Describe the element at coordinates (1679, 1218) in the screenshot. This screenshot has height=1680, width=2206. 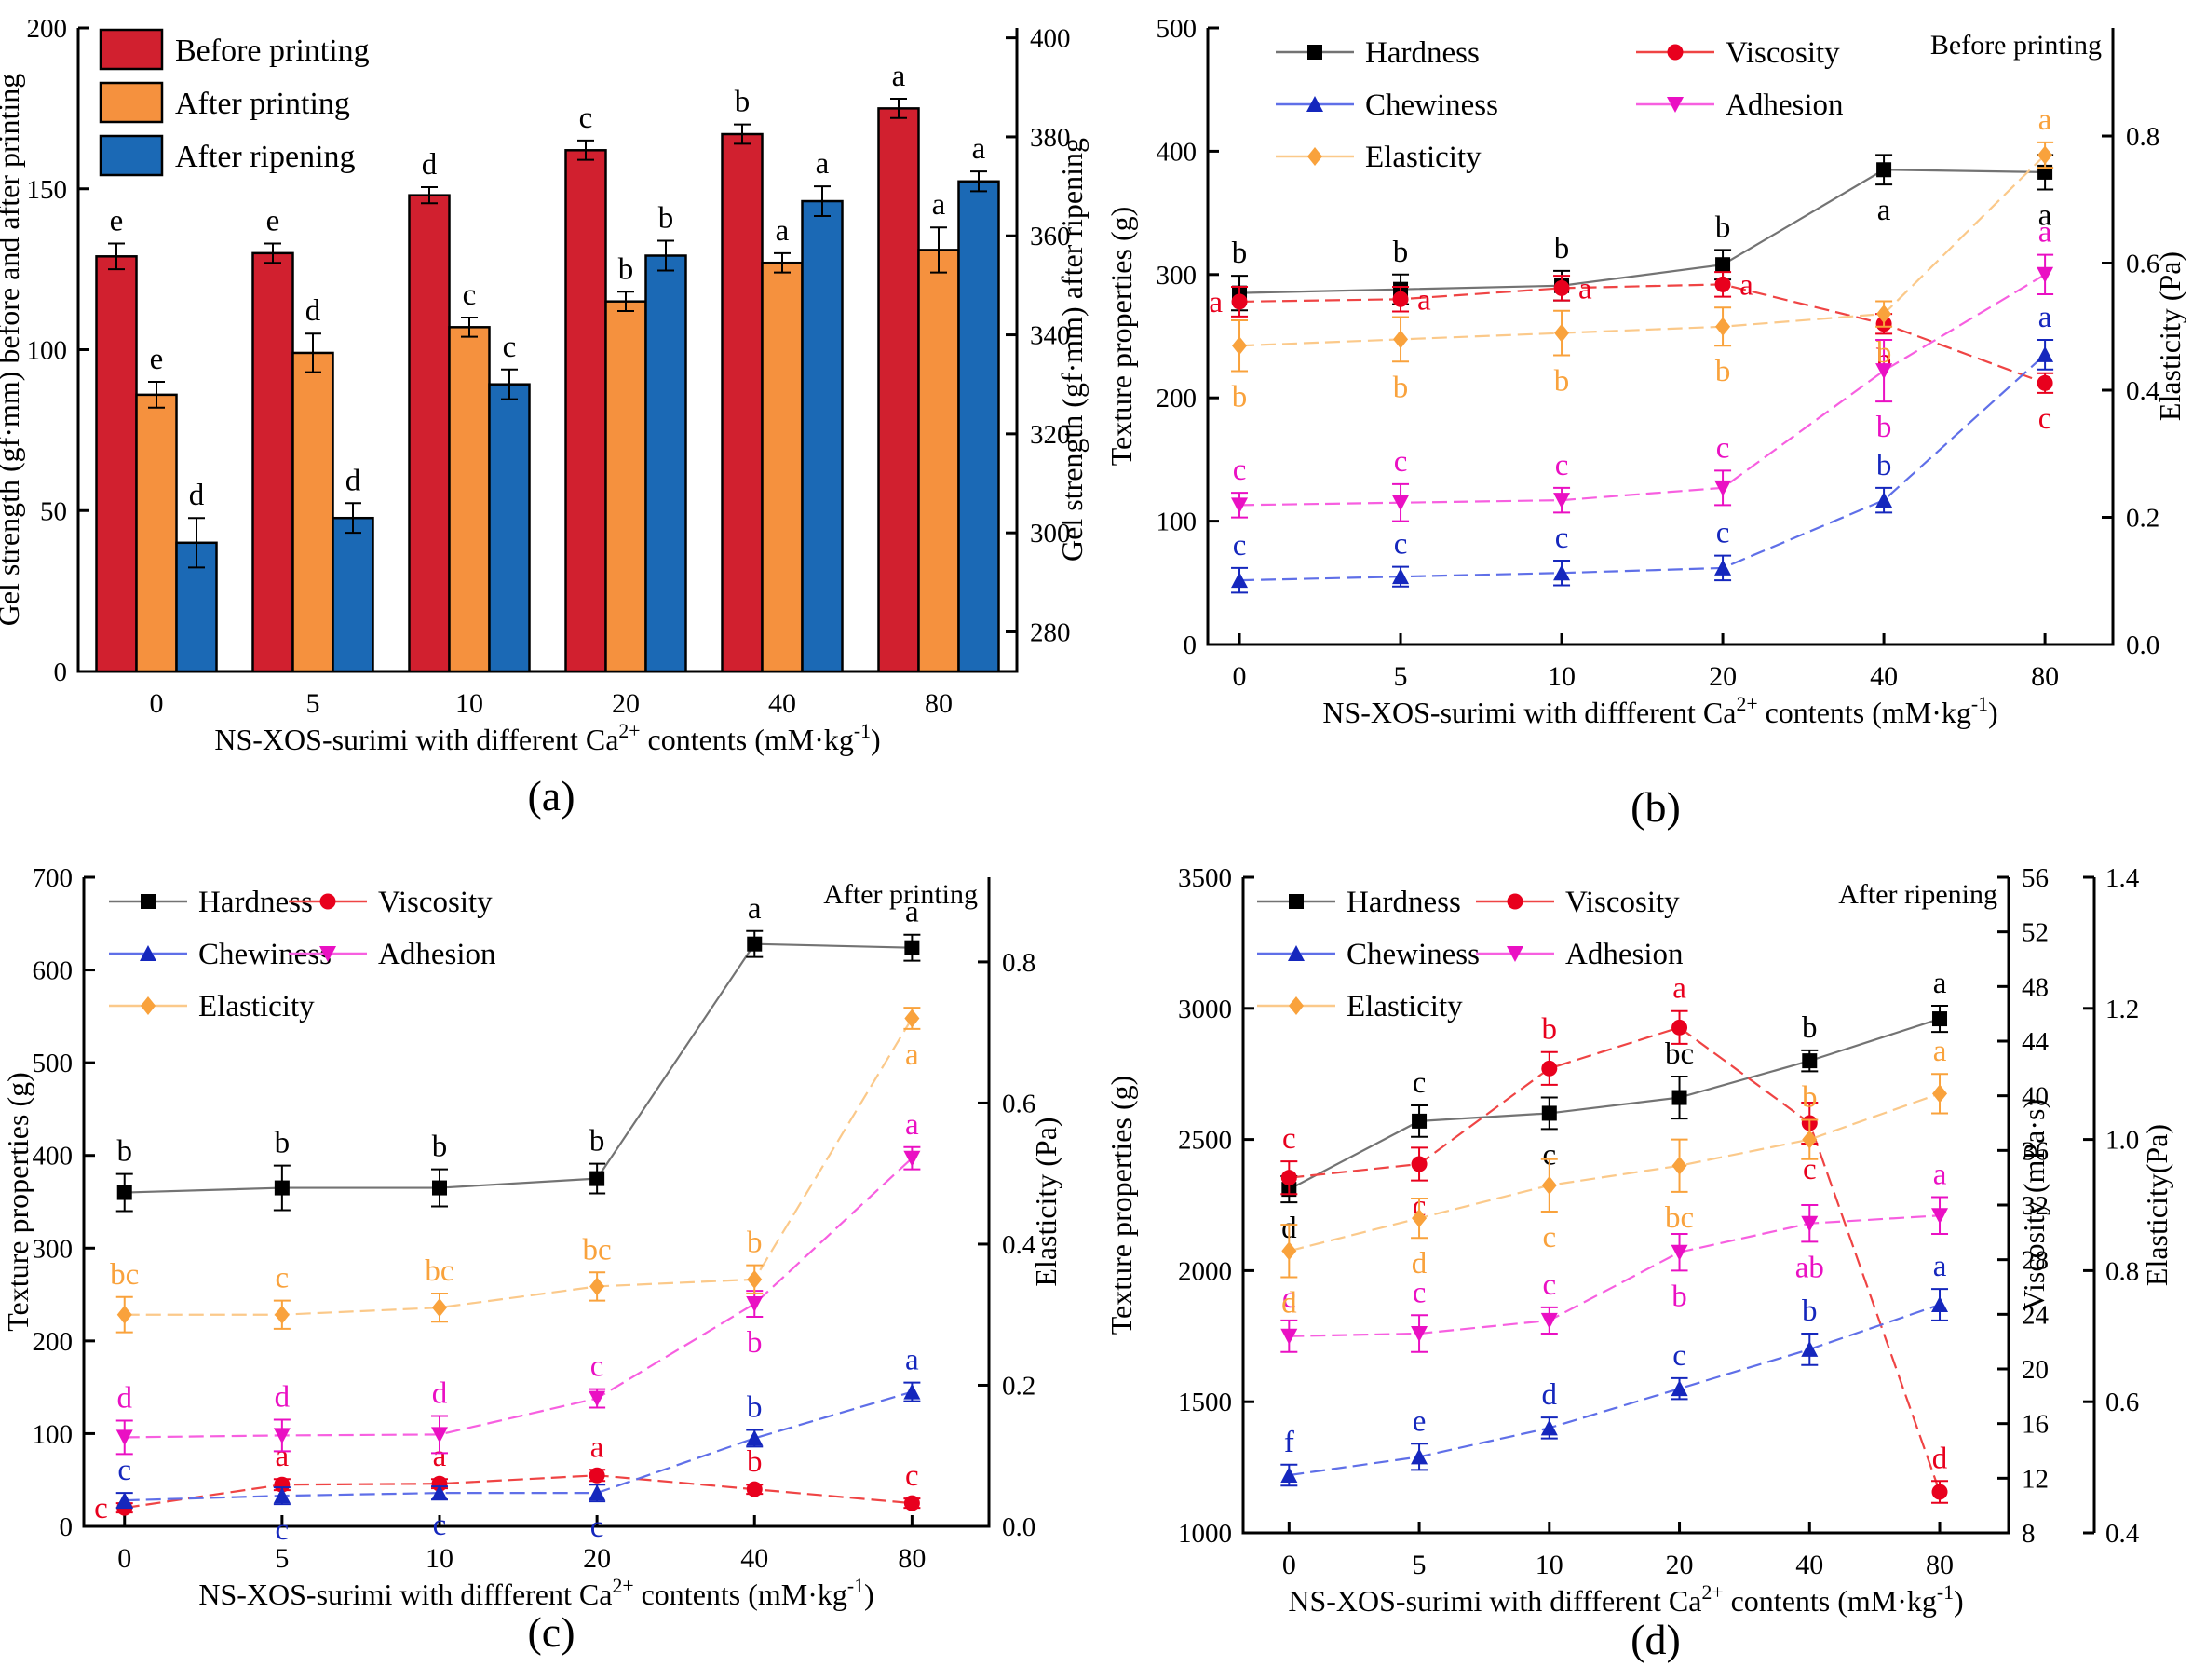
I see `sig-letter: bc` at that location.